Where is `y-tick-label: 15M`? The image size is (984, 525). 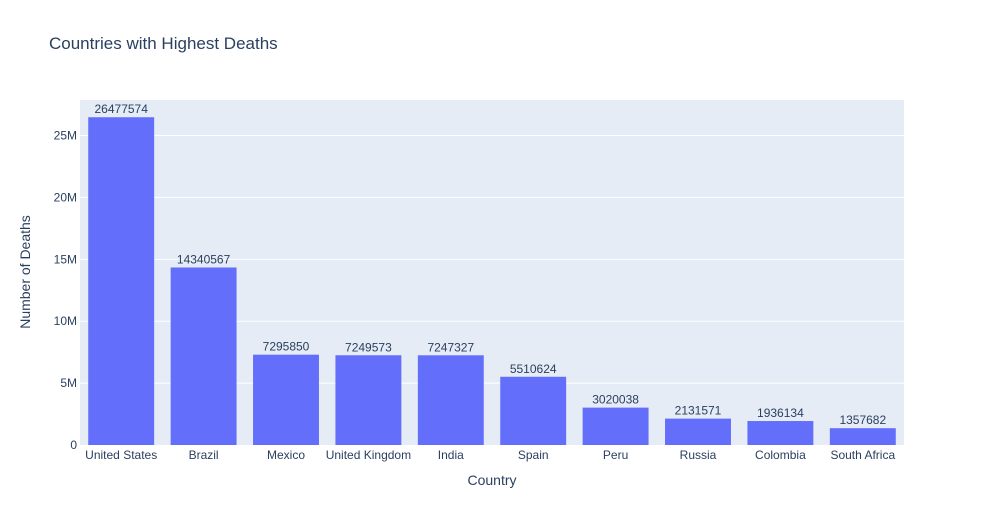
y-tick-label: 15M is located at coordinates (65, 259).